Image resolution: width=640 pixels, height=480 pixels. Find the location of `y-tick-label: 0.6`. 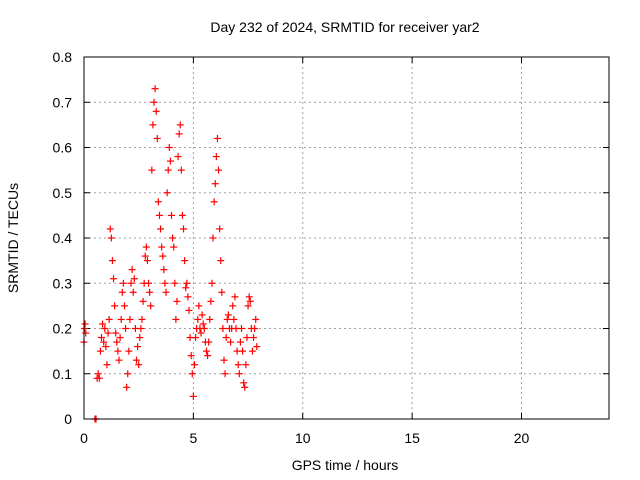

y-tick-label: 0.6 is located at coordinates (63, 148).